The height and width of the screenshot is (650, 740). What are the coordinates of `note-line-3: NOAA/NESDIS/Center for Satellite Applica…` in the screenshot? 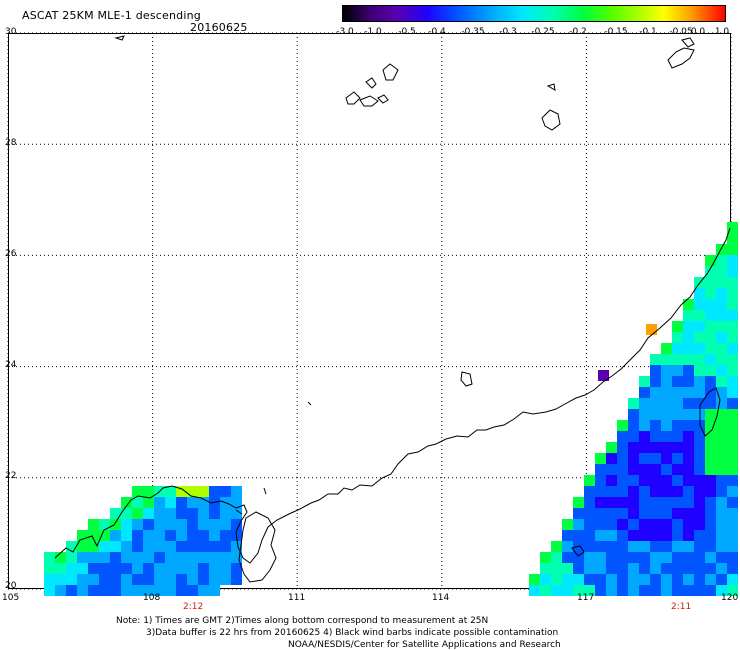 It's located at (424, 645).